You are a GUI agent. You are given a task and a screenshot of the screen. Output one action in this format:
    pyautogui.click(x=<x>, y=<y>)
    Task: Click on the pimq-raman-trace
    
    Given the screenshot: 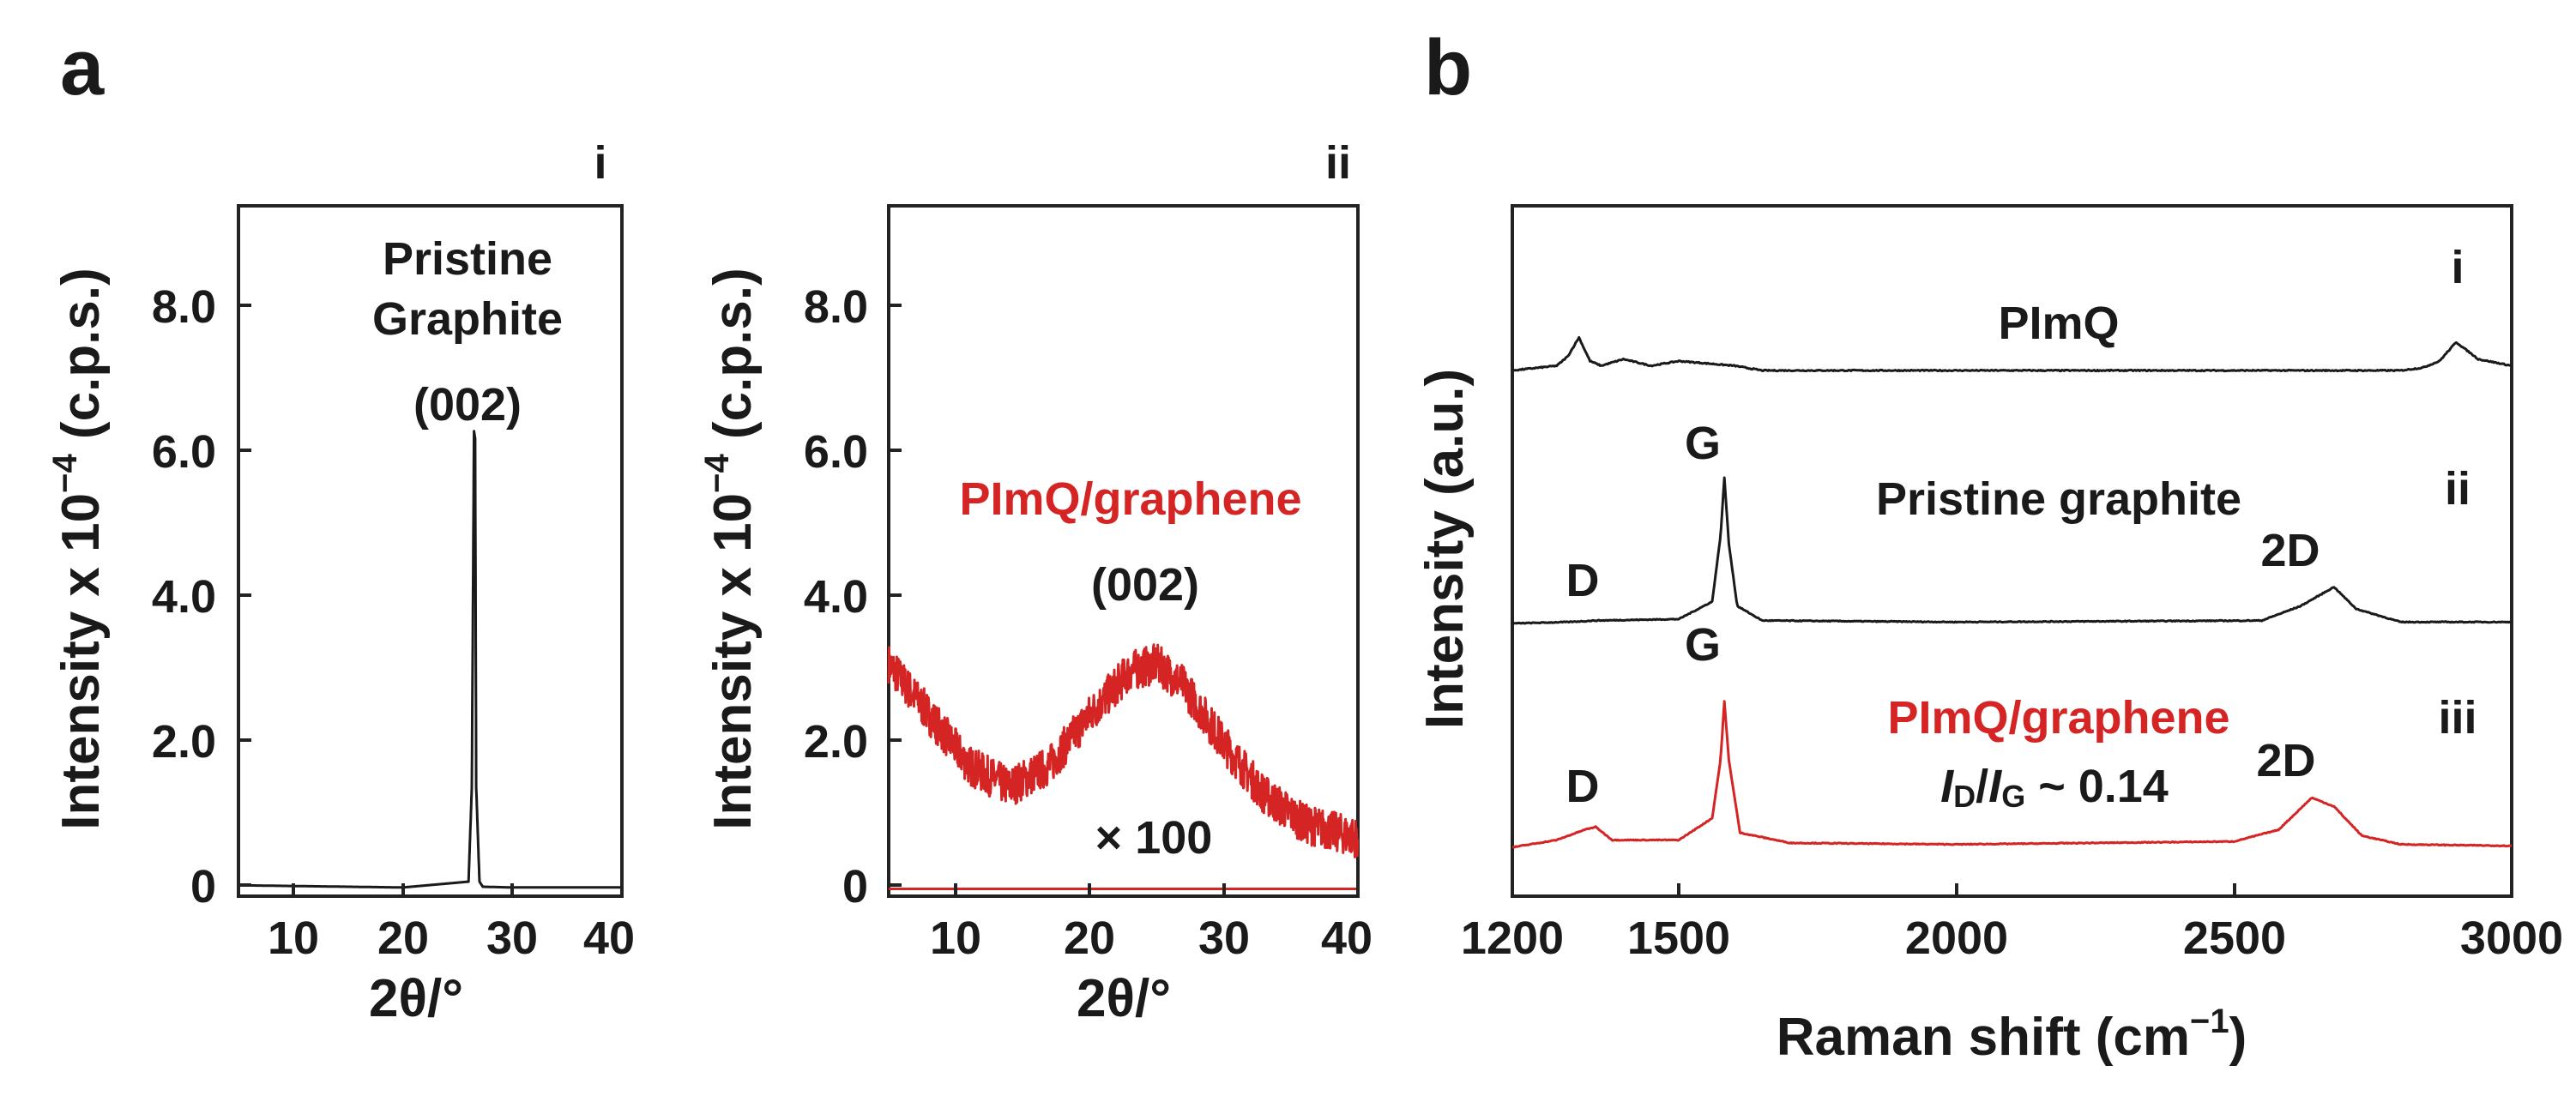 What is the action you would take?
    pyautogui.click(x=2012, y=354)
    